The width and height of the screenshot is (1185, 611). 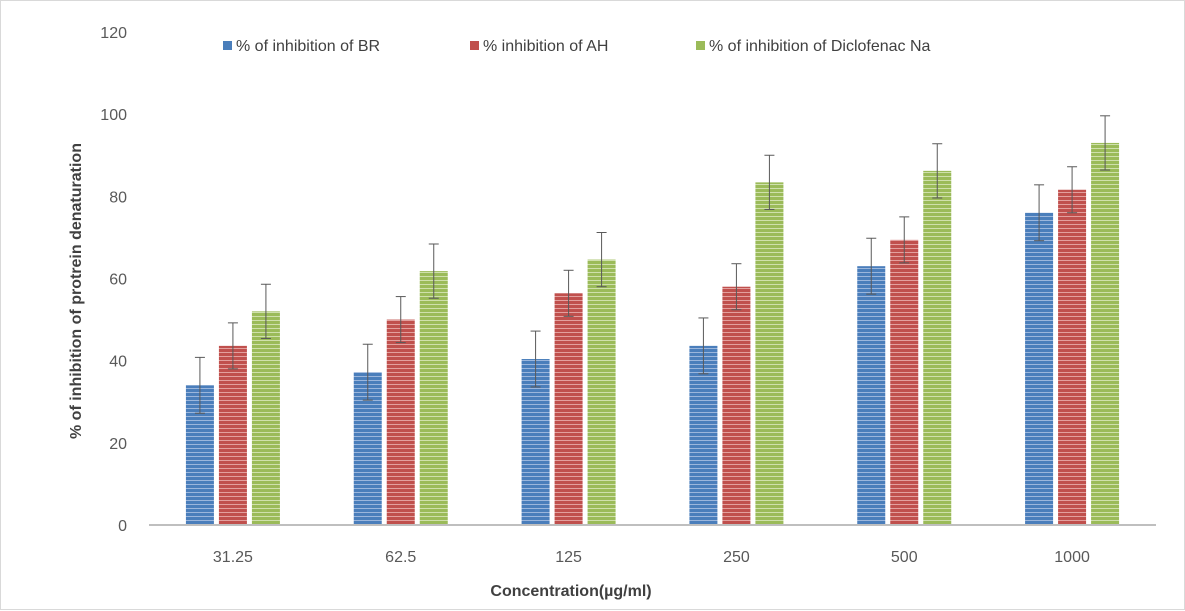 I want to click on x-tick-label: 62.5, so click(x=400, y=557).